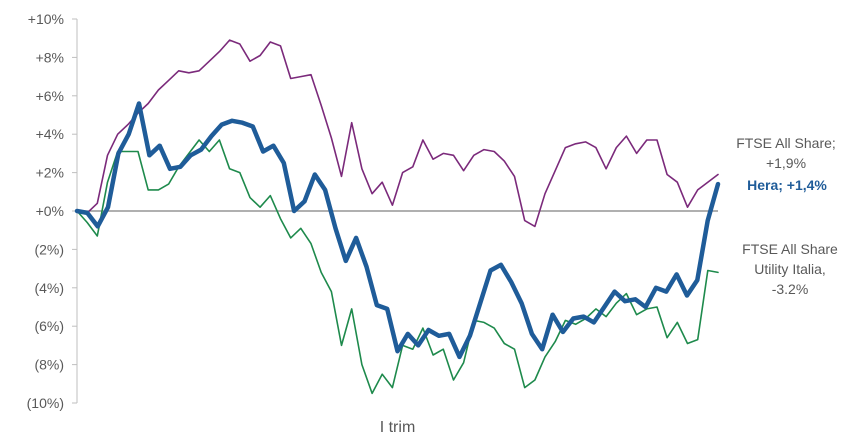  I want to click on y-tick-label: +4%, so click(50, 134).